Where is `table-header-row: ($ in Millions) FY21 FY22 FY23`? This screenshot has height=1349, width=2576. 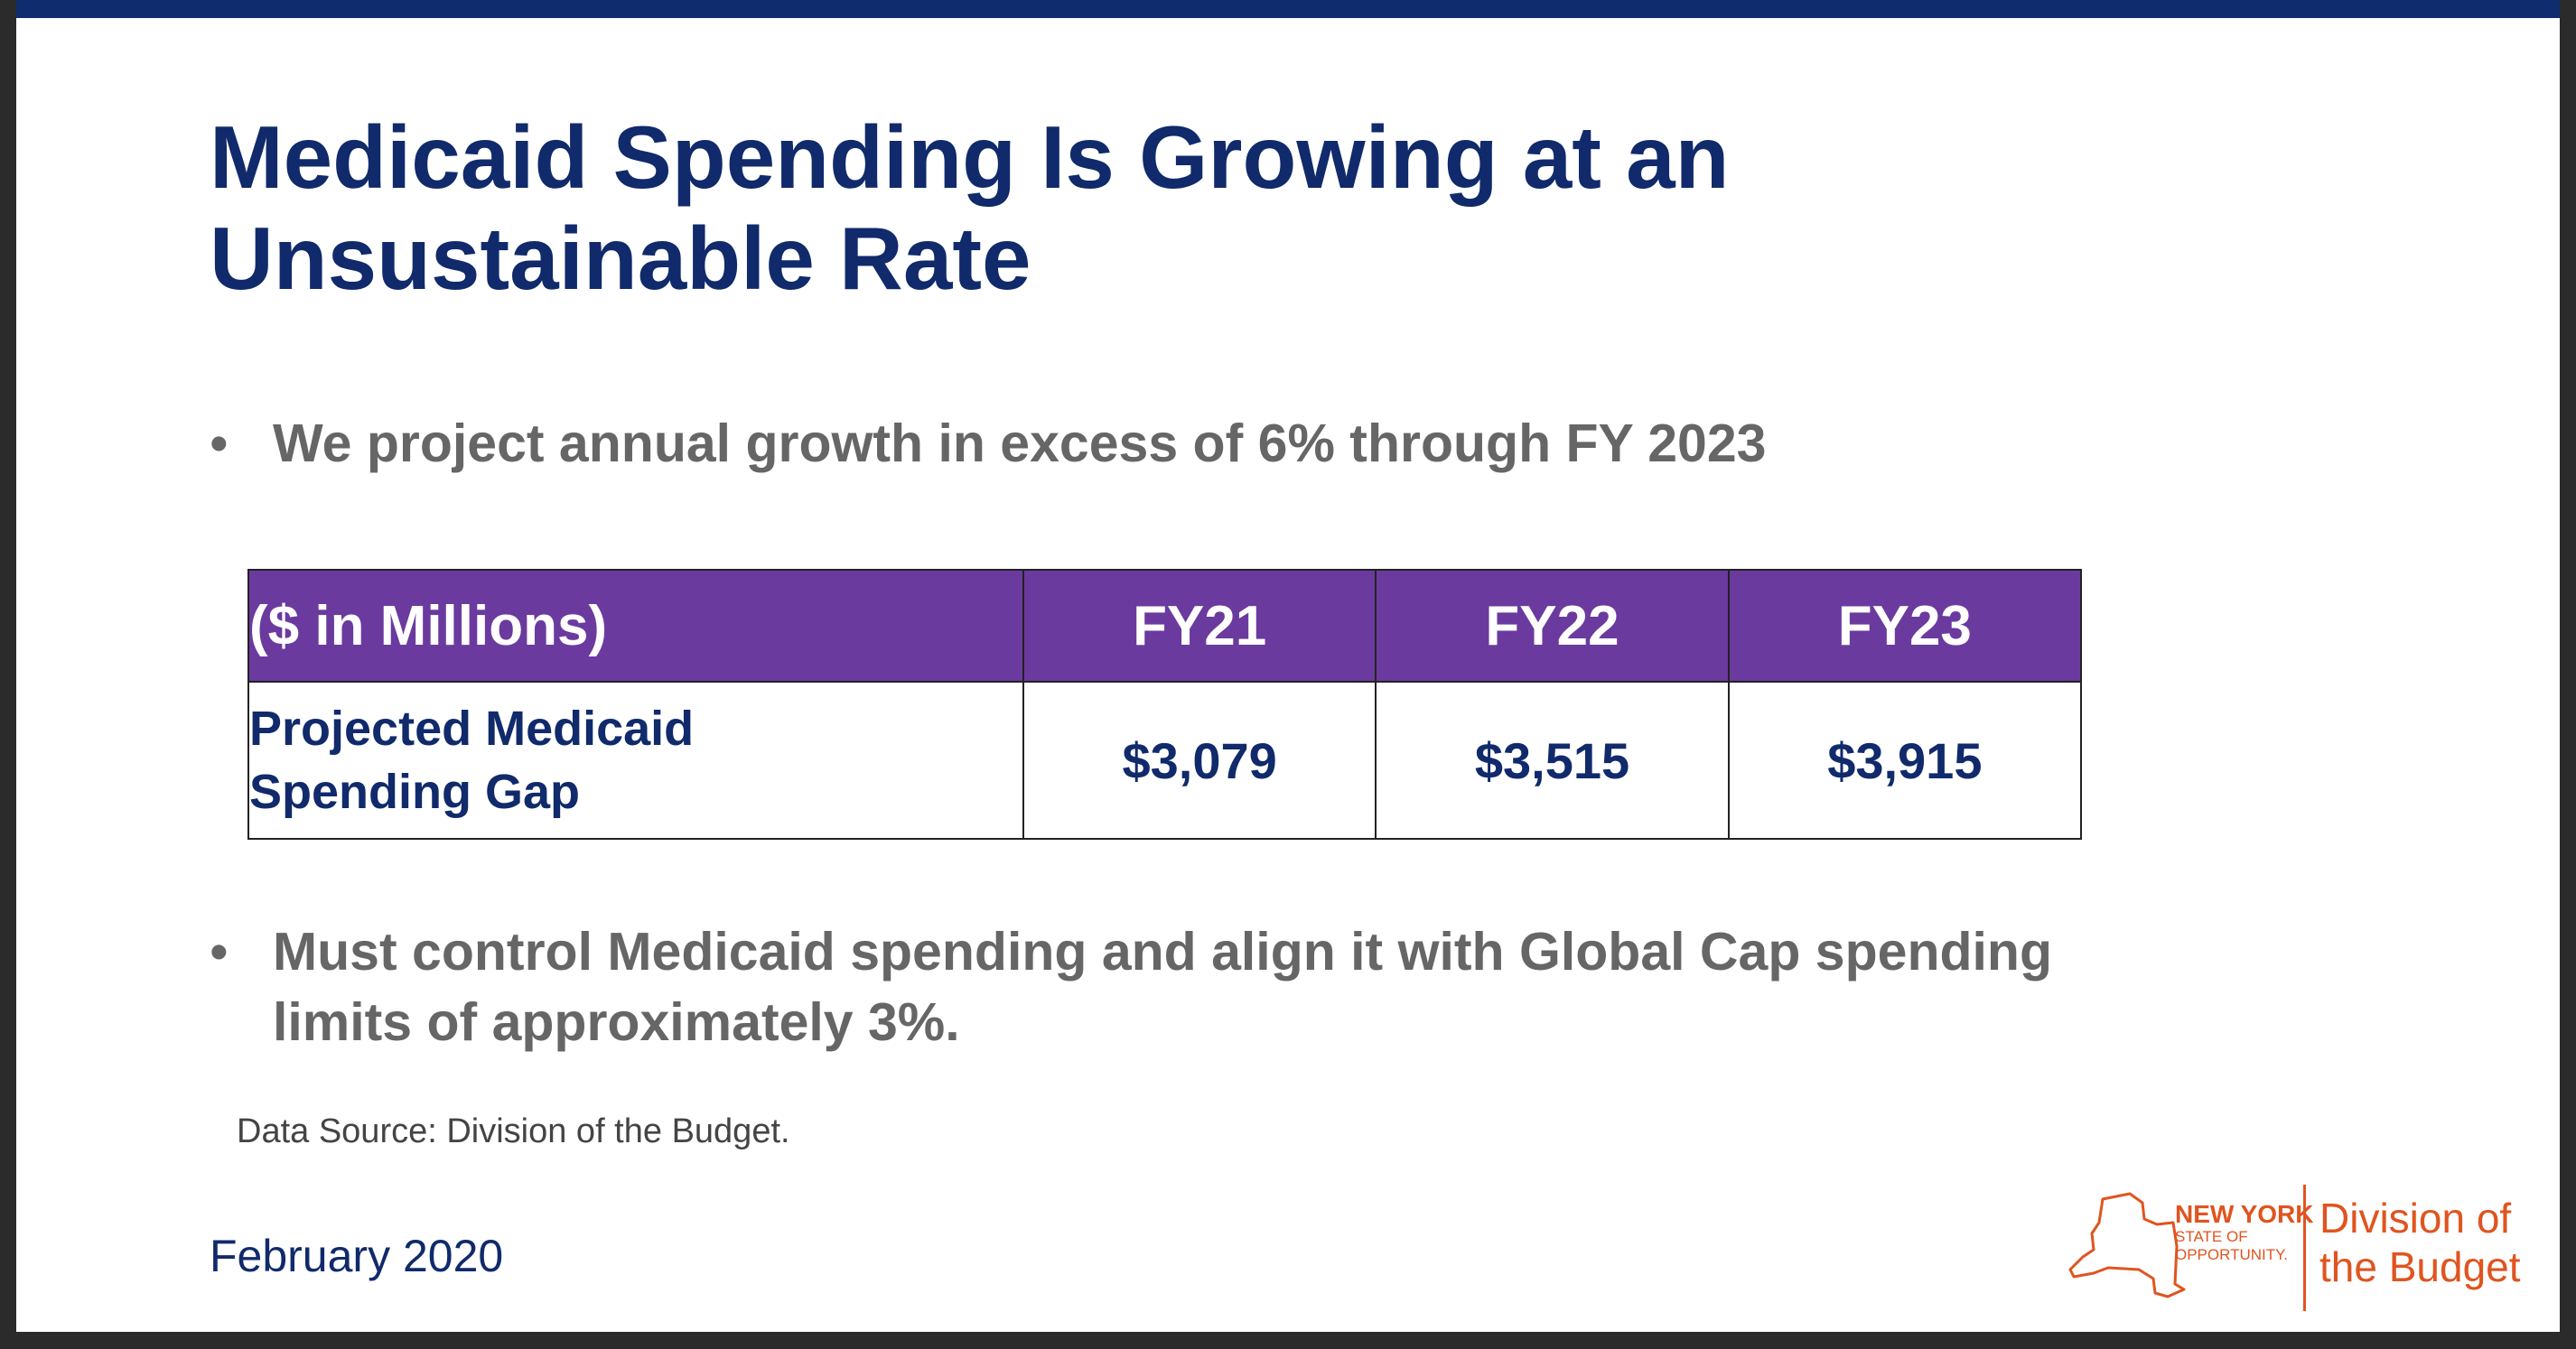 table-header-row: ($ in Millions) FY21 FY22 FY23 is located at coordinates (1165, 626).